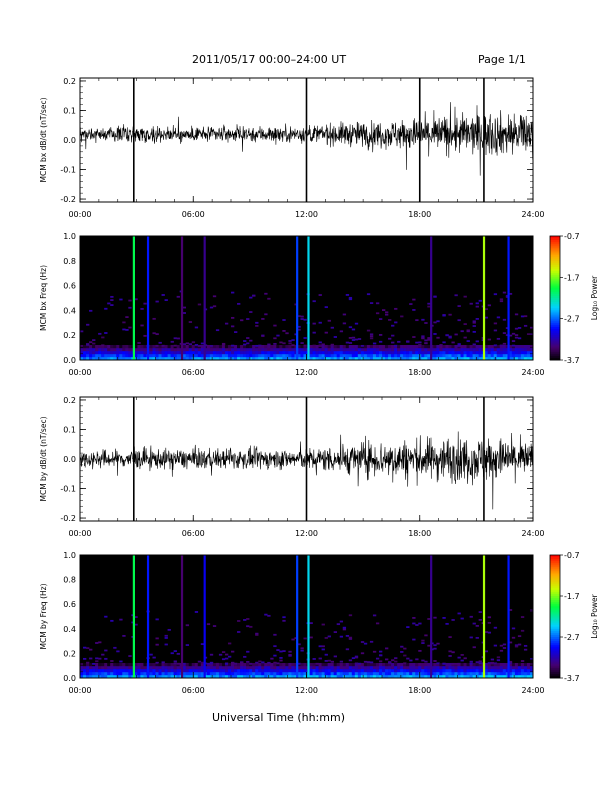 Image resolution: width=612 pixels, height=792 pixels. What do you see at coordinates (431, 616) in the screenshot?
I see `spectral-line` at bounding box center [431, 616].